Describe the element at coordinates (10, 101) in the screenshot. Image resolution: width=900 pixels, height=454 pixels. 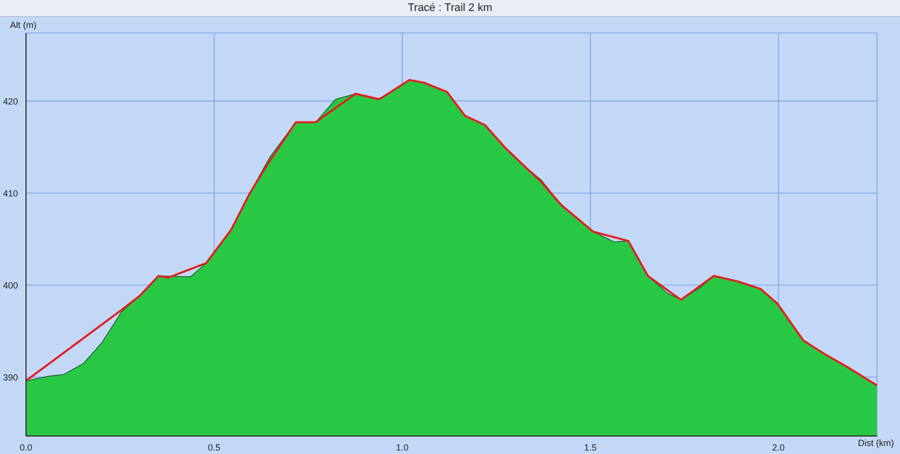
I see `y-tick-label: 420` at that location.